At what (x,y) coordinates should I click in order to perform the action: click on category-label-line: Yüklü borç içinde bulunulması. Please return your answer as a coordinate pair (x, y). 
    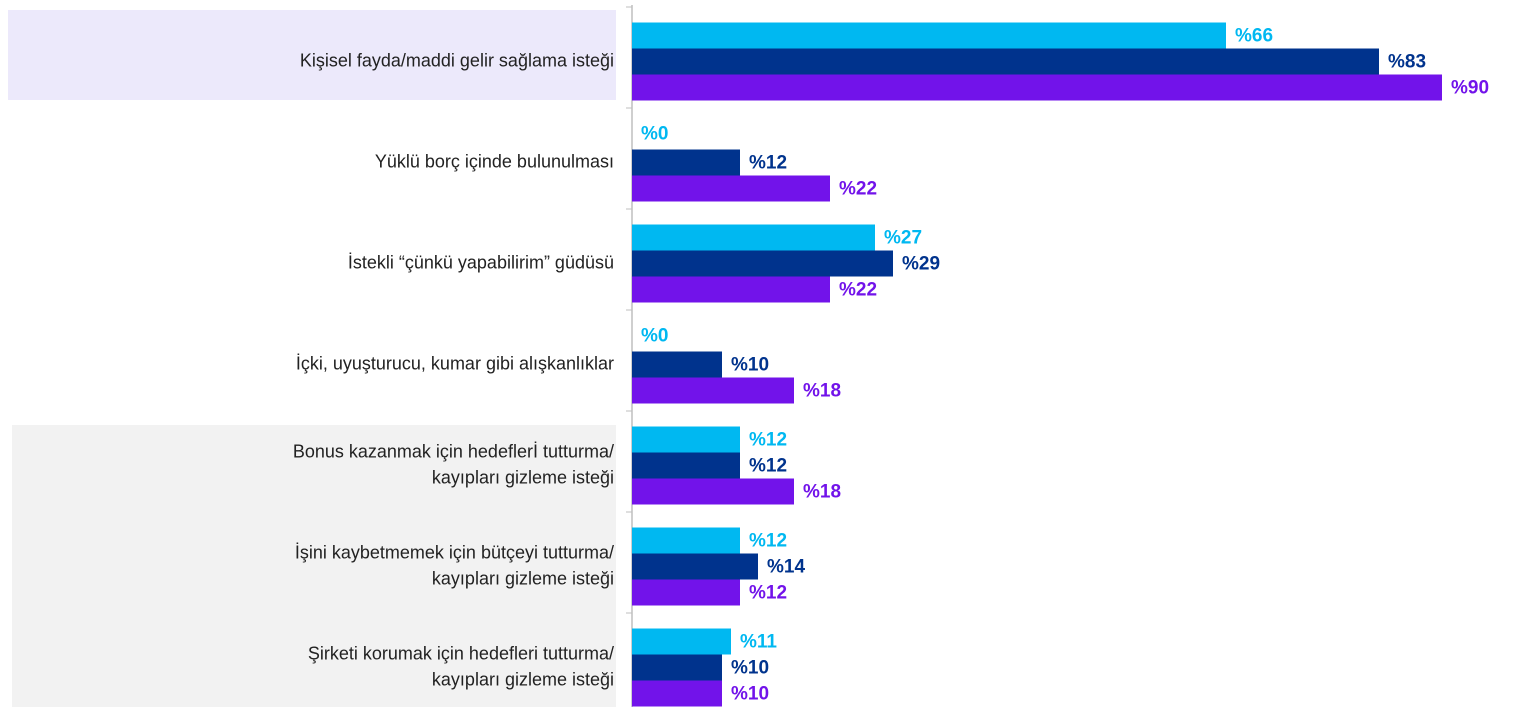
    Looking at the image, I should click on (494, 161).